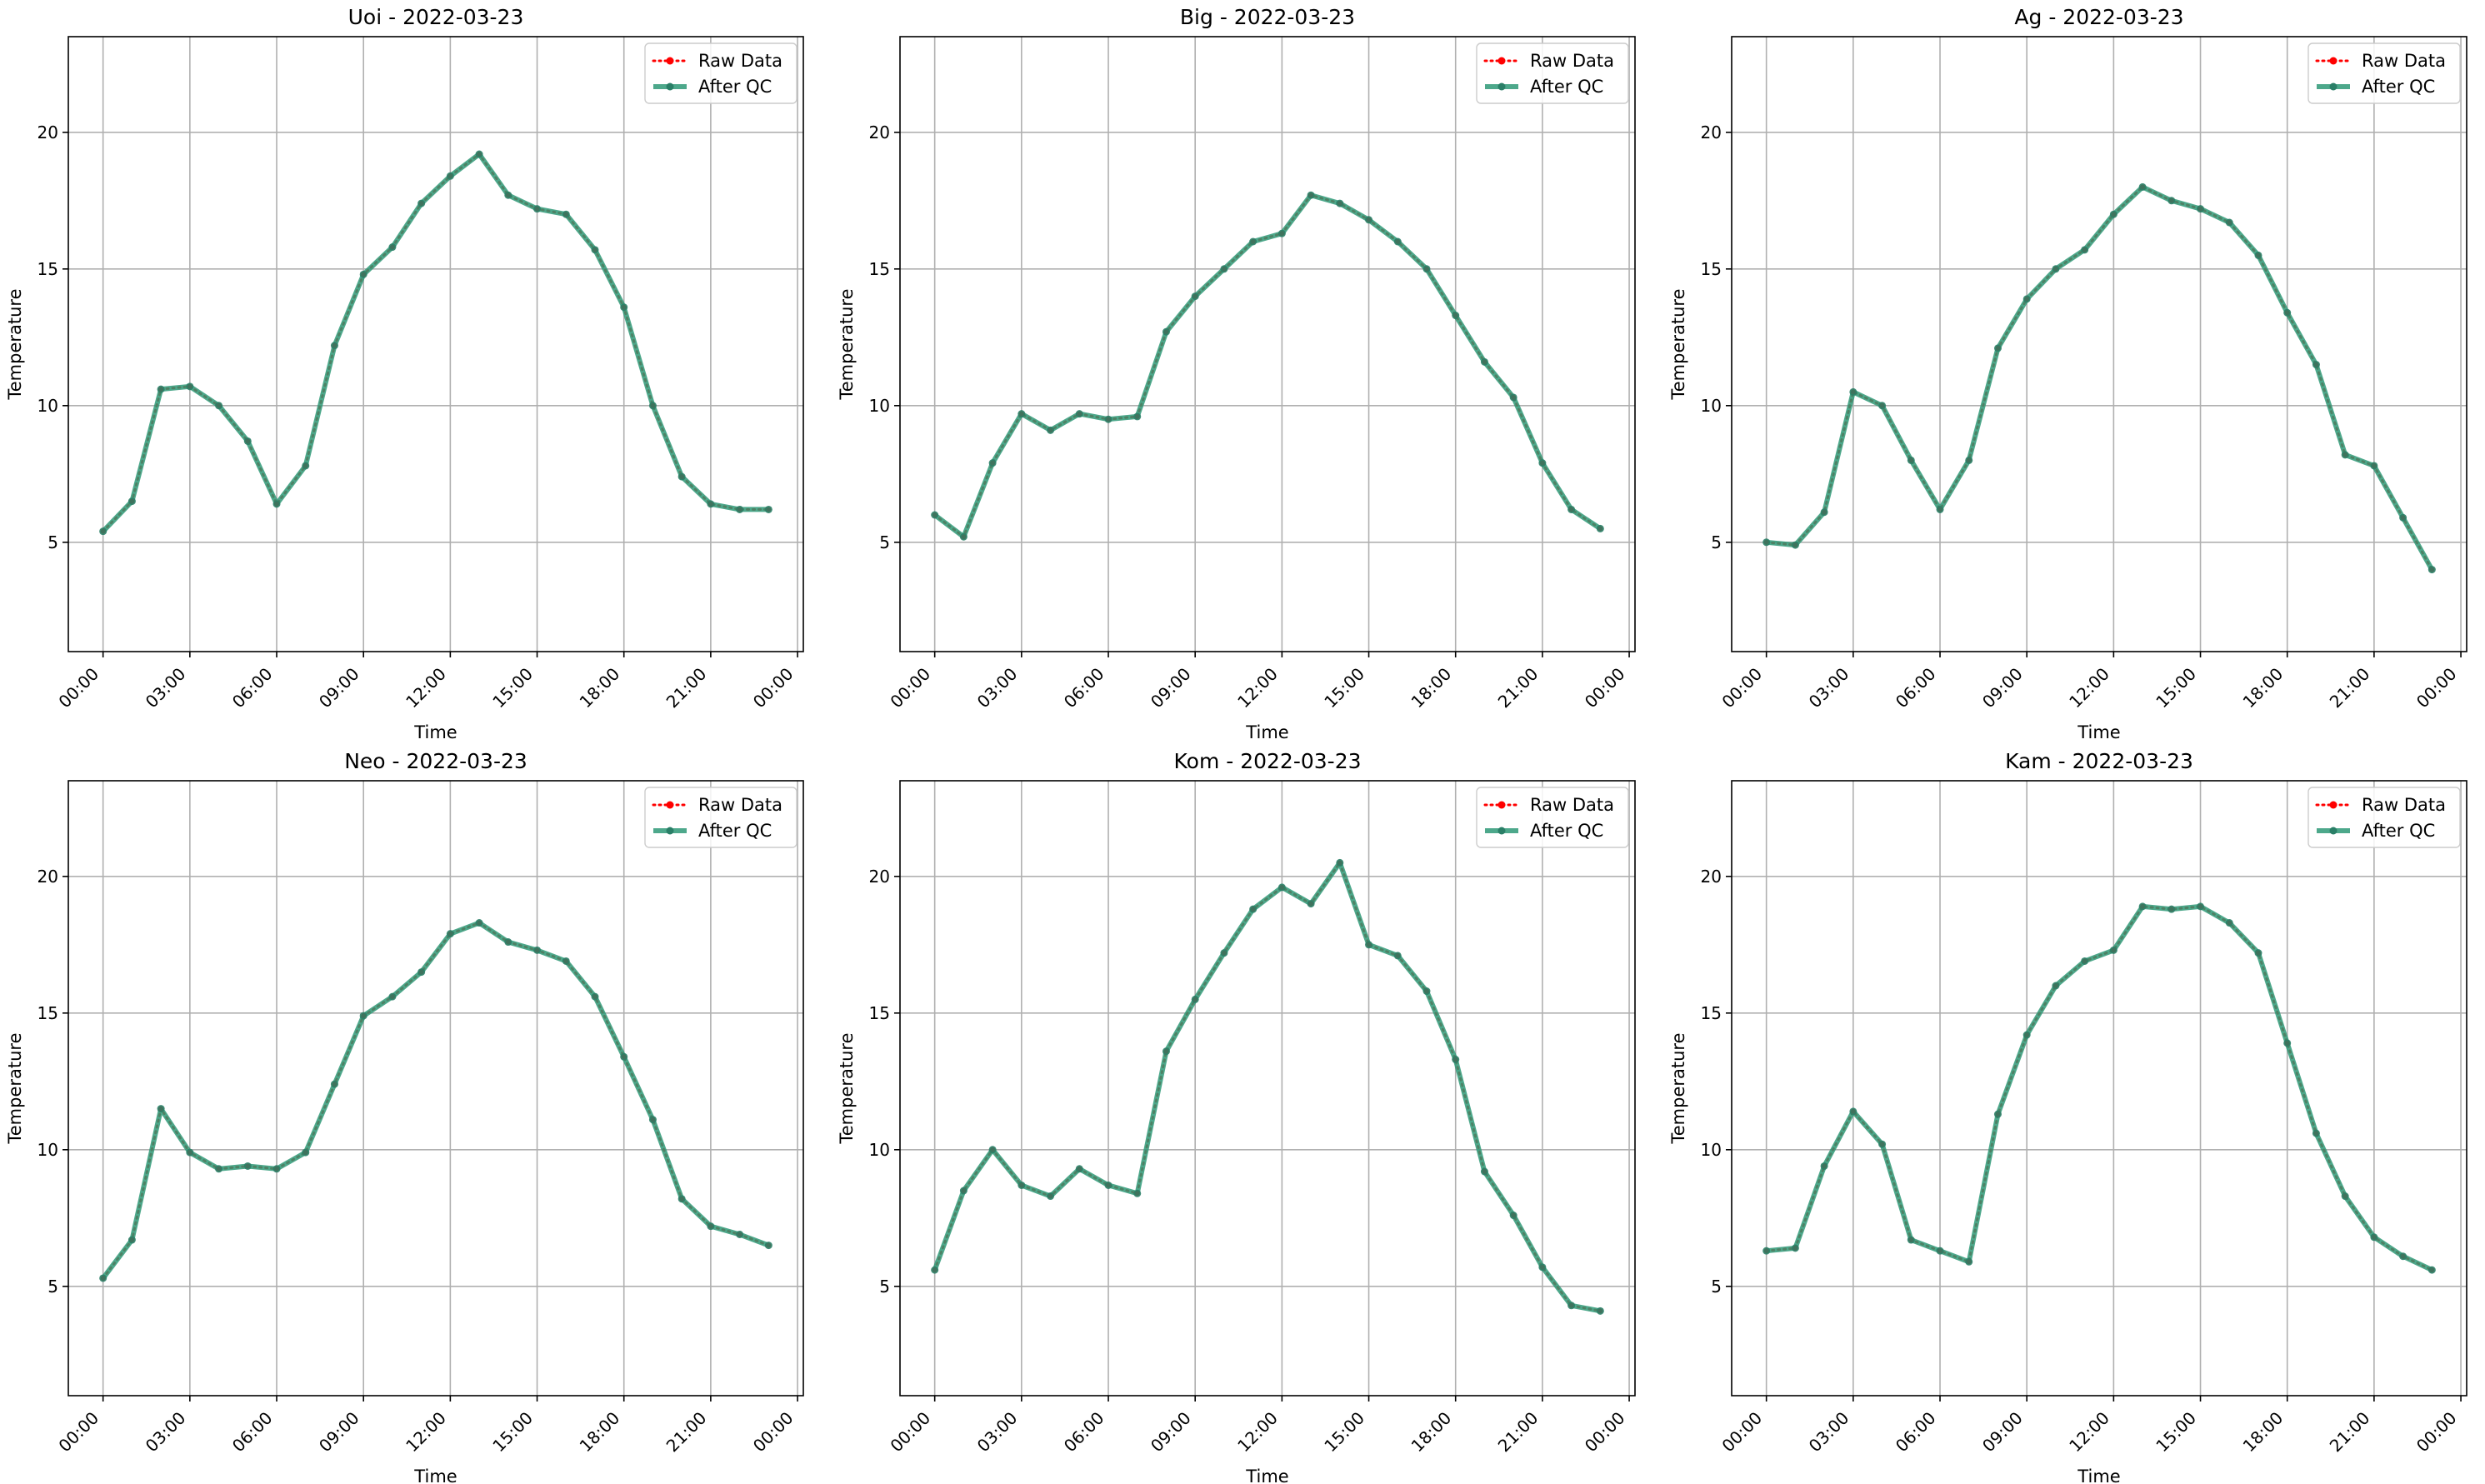 This screenshot has height=1484, width=2485. What do you see at coordinates (436, 761) in the screenshot?
I see `subplot-title: Neo - 2022-03-23` at bounding box center [436, 761].